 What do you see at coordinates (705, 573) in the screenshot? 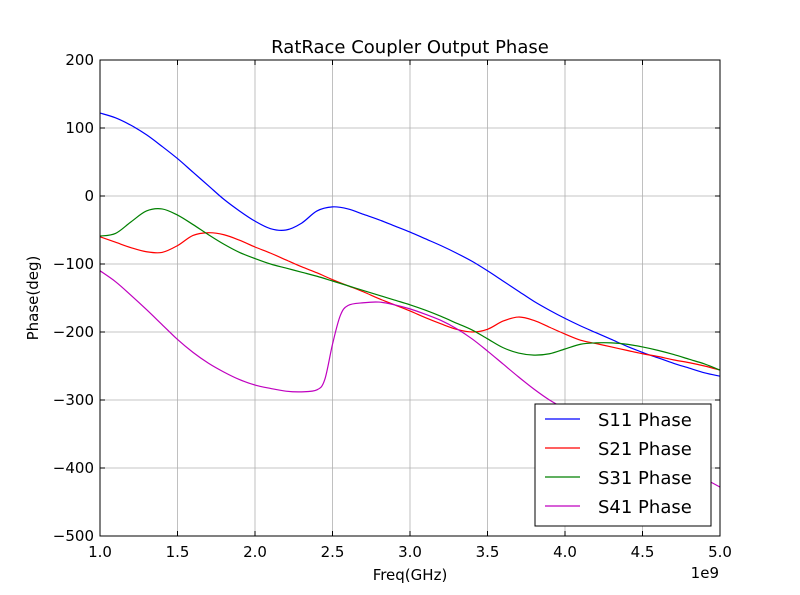
I see `x-axis-offset-label: 1e9` at bounding box center [705, 573].